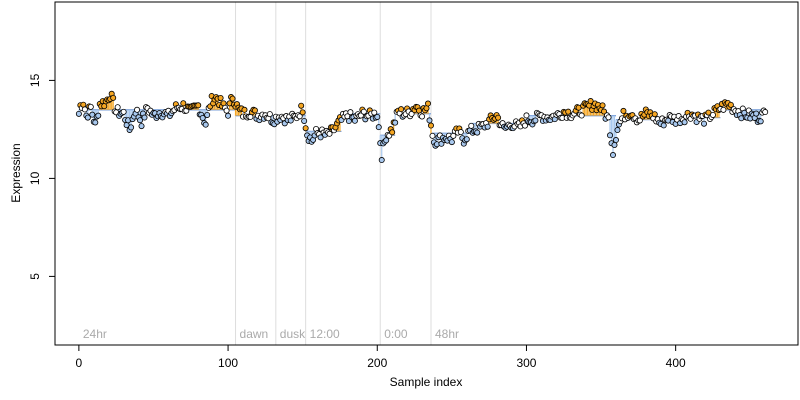 This screenshot has height=400, width=800. Describe the element at coordinates (79, 363) in the screenshot. I see `x-tick-label: 0` at that location.